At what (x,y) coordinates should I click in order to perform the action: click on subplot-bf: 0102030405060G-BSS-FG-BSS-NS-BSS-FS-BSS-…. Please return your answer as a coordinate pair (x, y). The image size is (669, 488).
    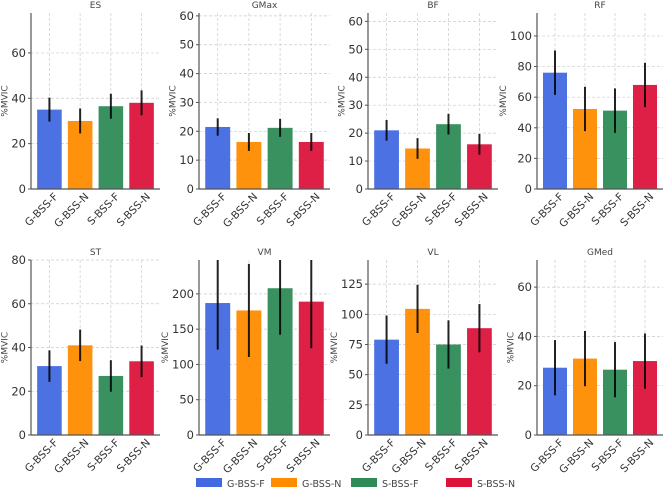
    Looking at the image, I should click on (417, 115).